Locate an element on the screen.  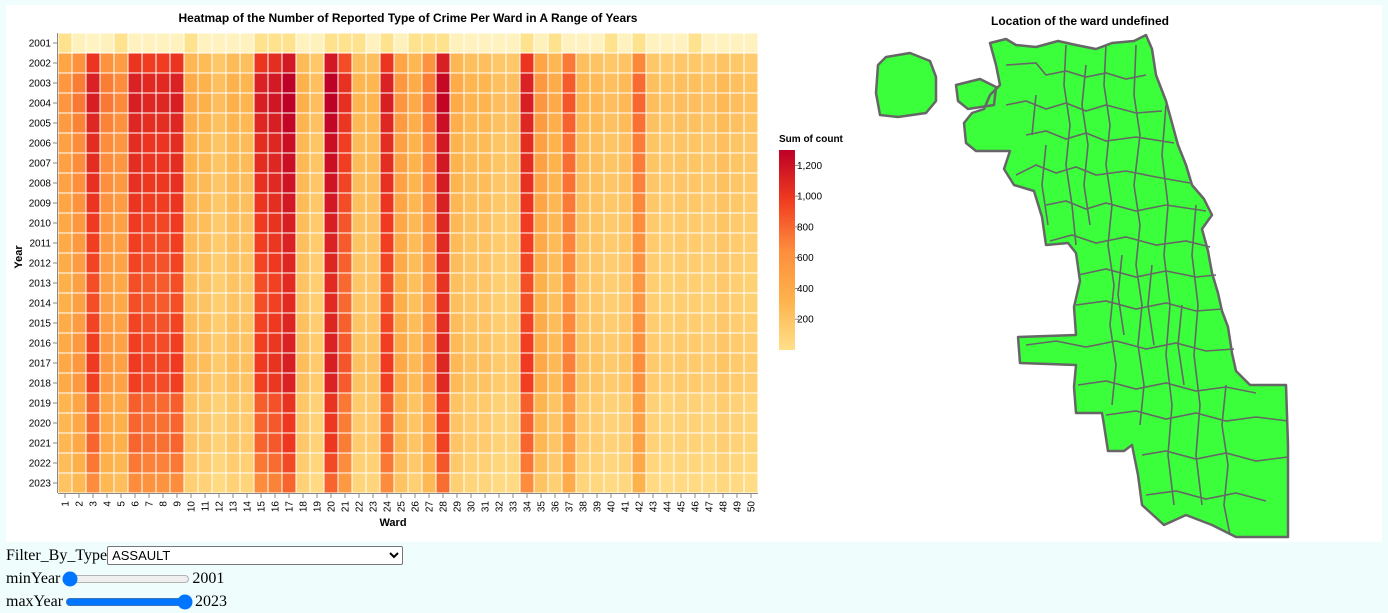
min-year-slider is located at coordinates (126, 578).